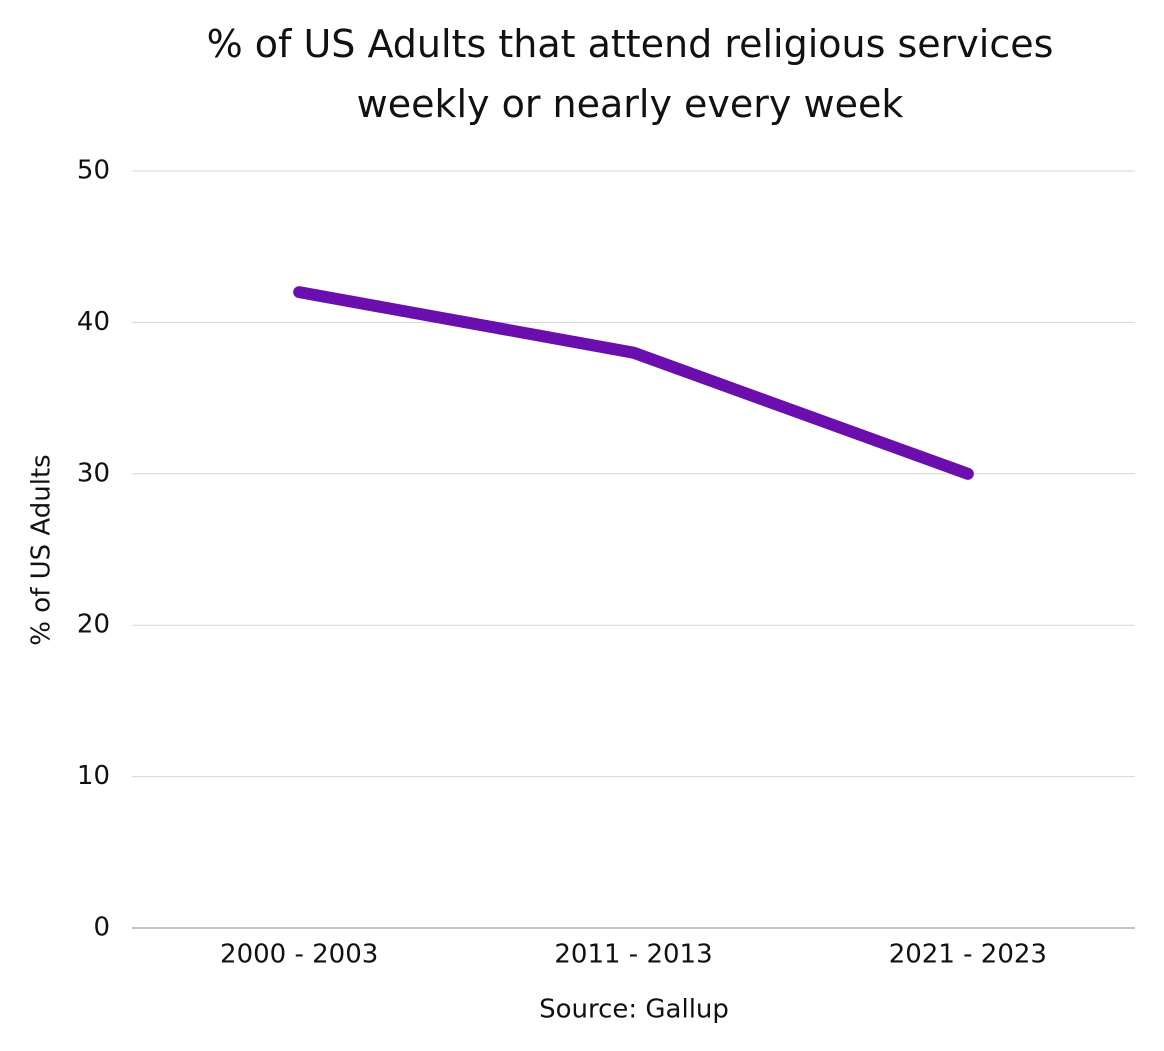 This screenshot has height=1051, width=1164. What do you see at coordinates (101, 928) in the screenshot?
I see `y-tick-label: 0` at bounding box center [101, 928].